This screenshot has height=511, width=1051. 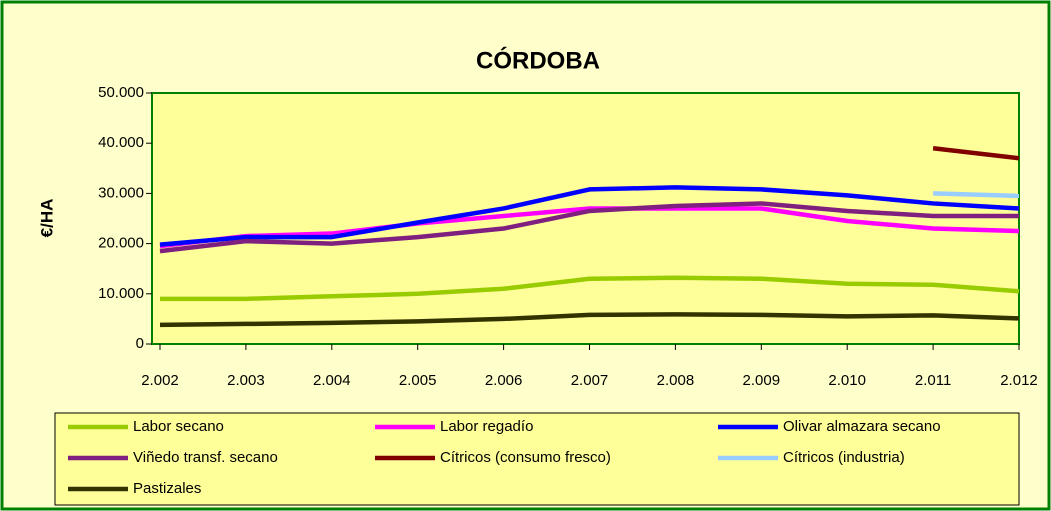 I want to click on y-tick-label: 0, so click(x=140, y=343).